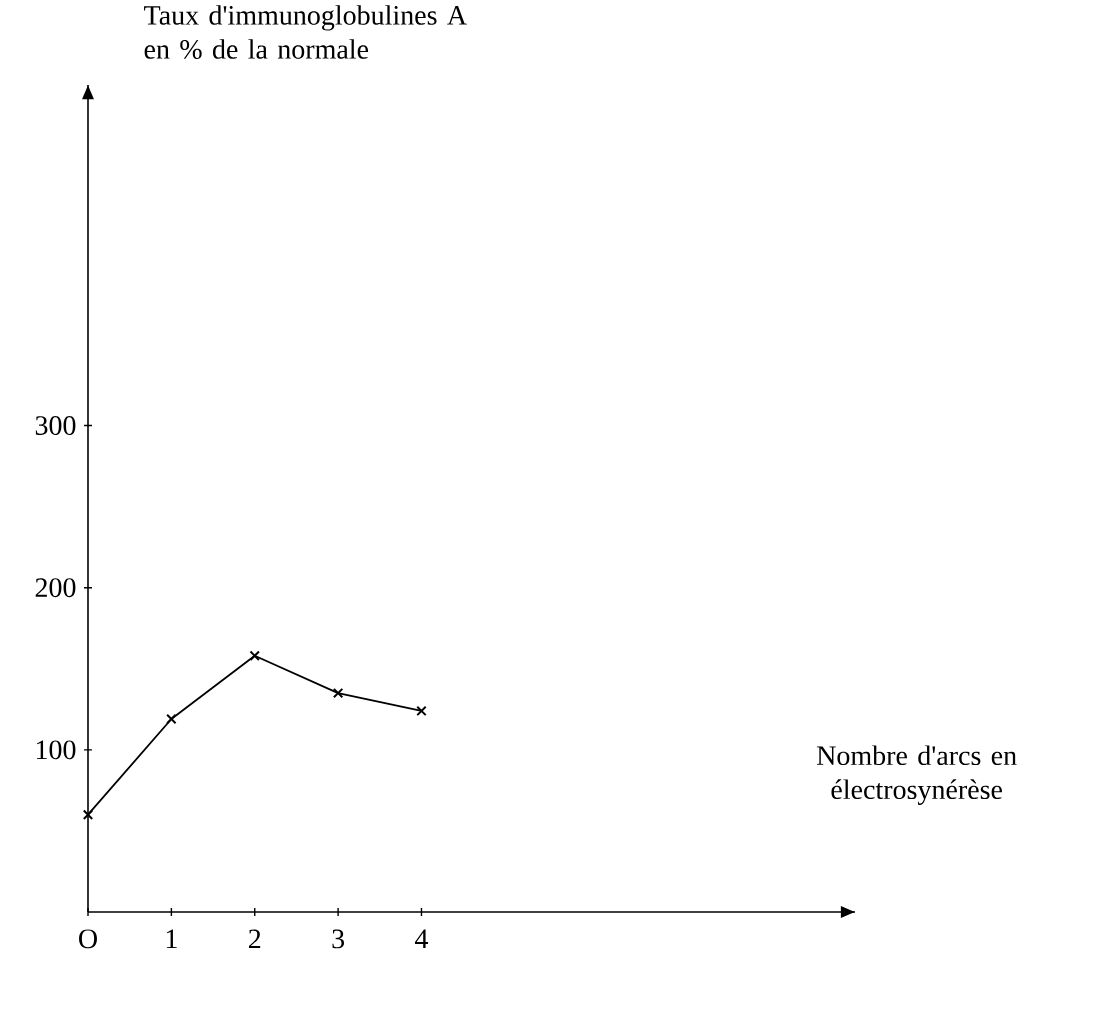  I want to click on x-tick-label: 3, so click(338, 939).